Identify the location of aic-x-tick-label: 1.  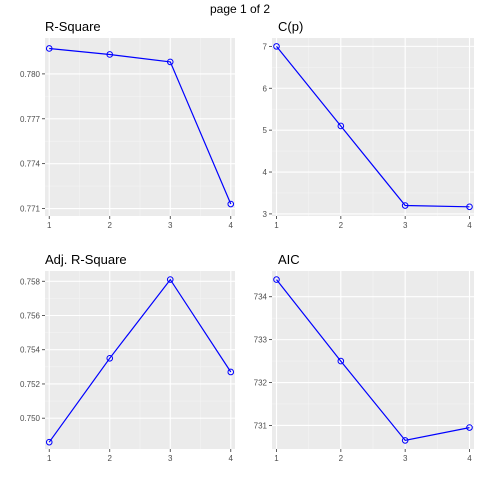
(276, 458).